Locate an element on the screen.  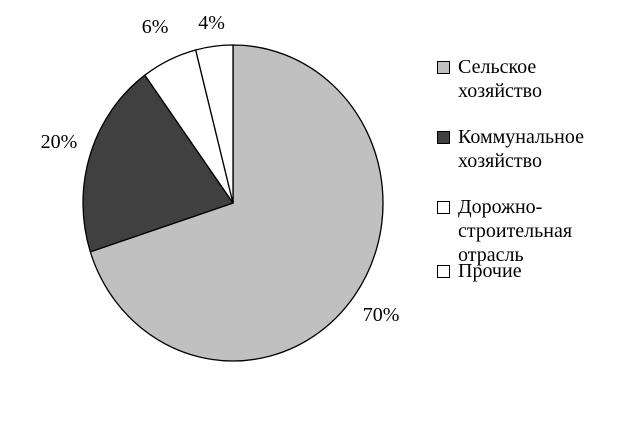
legend-label: Коммунальное хозяйство is located at coordinates (521, 149).